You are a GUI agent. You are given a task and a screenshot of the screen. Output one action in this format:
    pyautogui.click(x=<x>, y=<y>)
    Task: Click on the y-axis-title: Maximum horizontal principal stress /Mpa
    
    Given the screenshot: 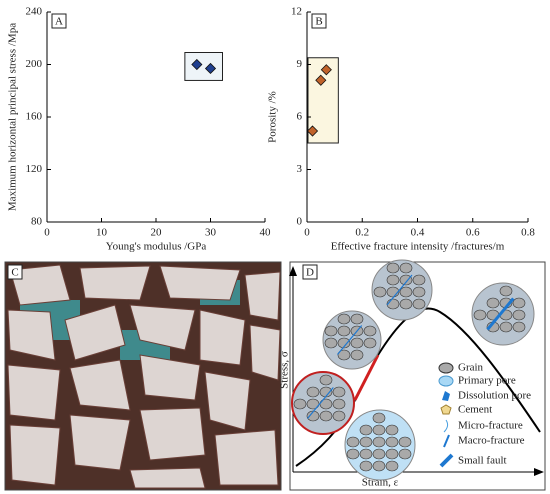 What is the action you would take?
    pyautogui.click(x=13, y=117)
    